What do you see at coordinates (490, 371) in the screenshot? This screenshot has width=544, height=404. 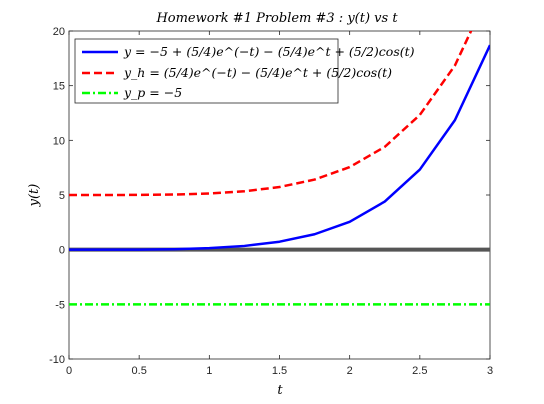 I see `x-tick-label: 3` at bounding box center [490, 371].